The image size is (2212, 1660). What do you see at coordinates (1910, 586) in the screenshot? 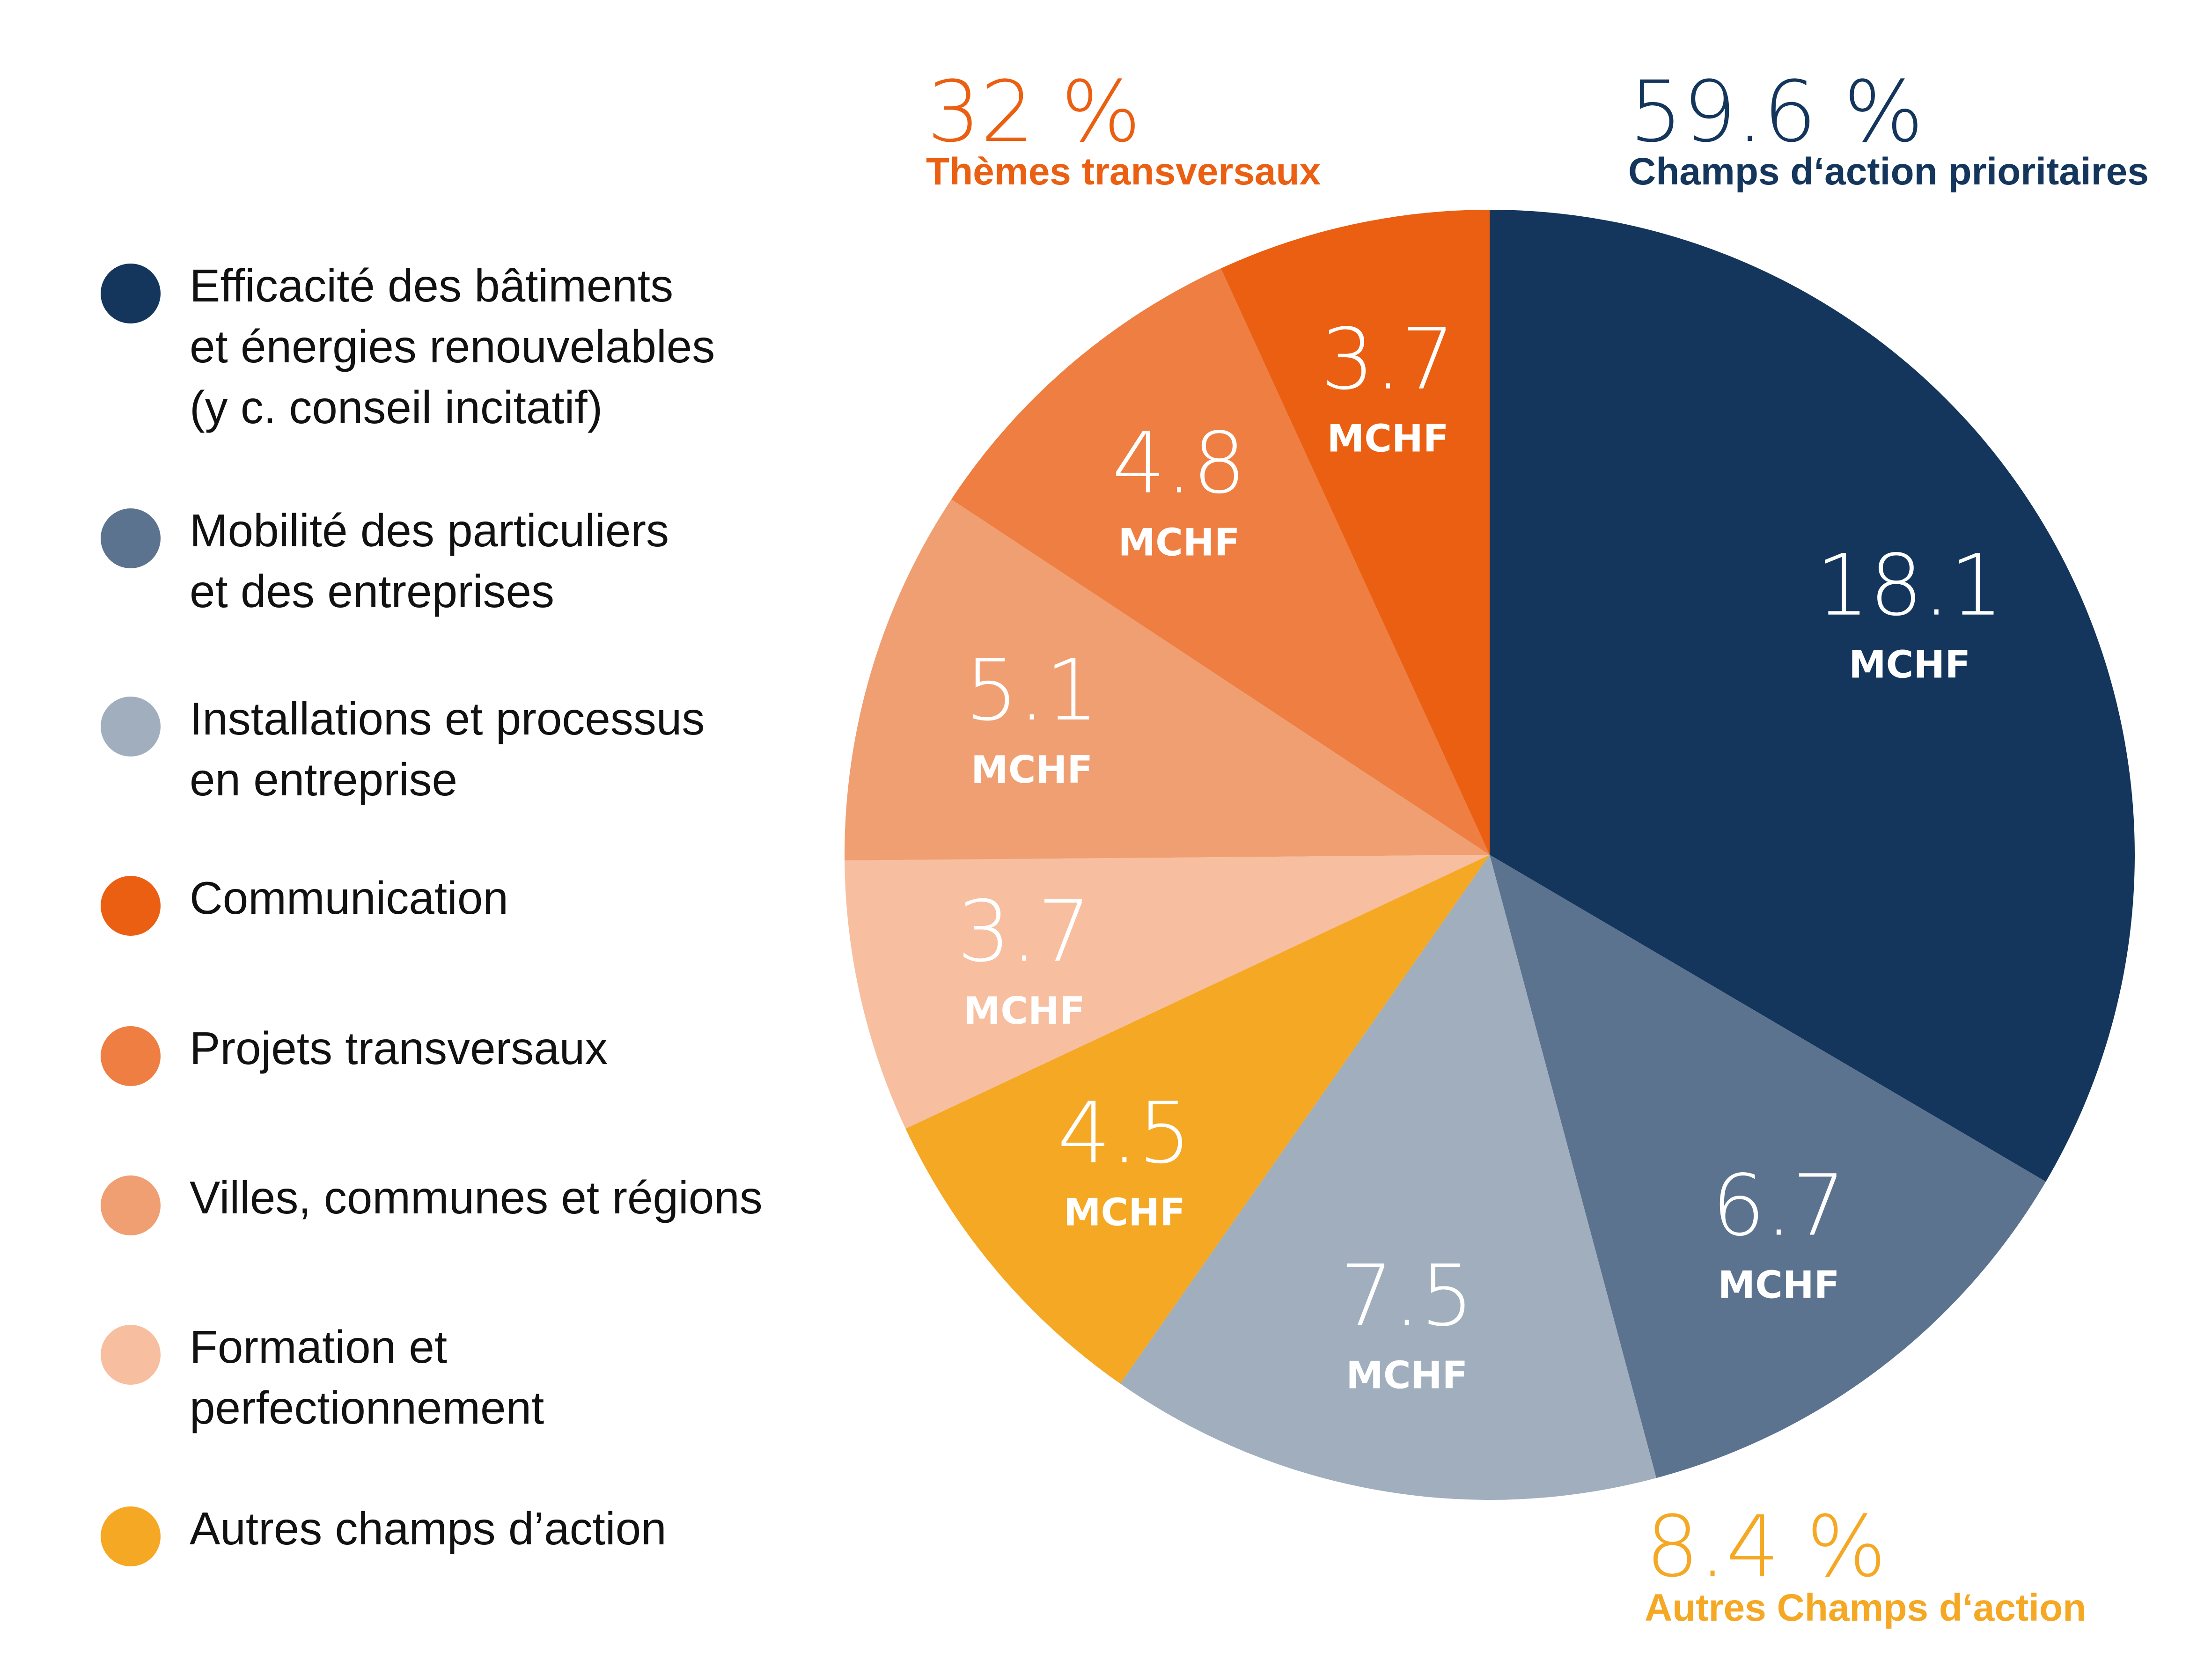
I see `slice-value-label: 18.1` at bounding box center [1910, 586].